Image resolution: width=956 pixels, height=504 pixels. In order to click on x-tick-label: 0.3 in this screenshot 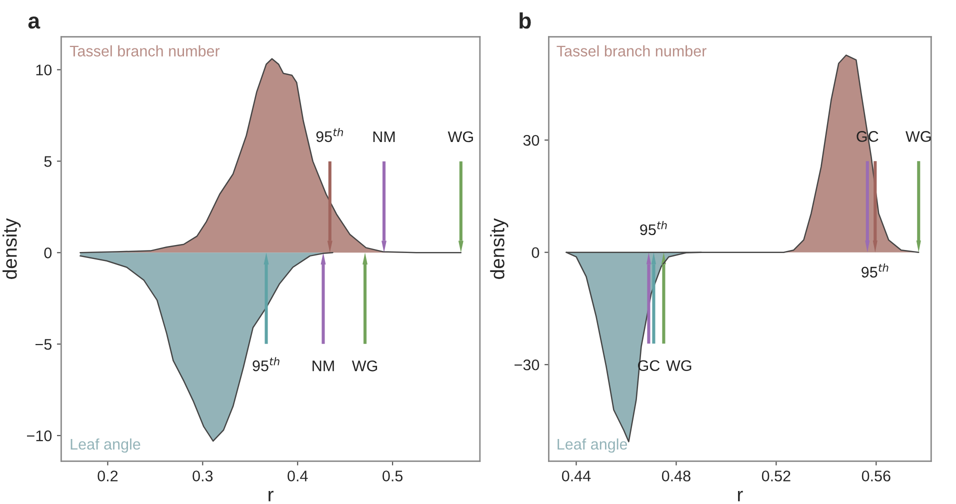, I will do `click(202, 476)`.